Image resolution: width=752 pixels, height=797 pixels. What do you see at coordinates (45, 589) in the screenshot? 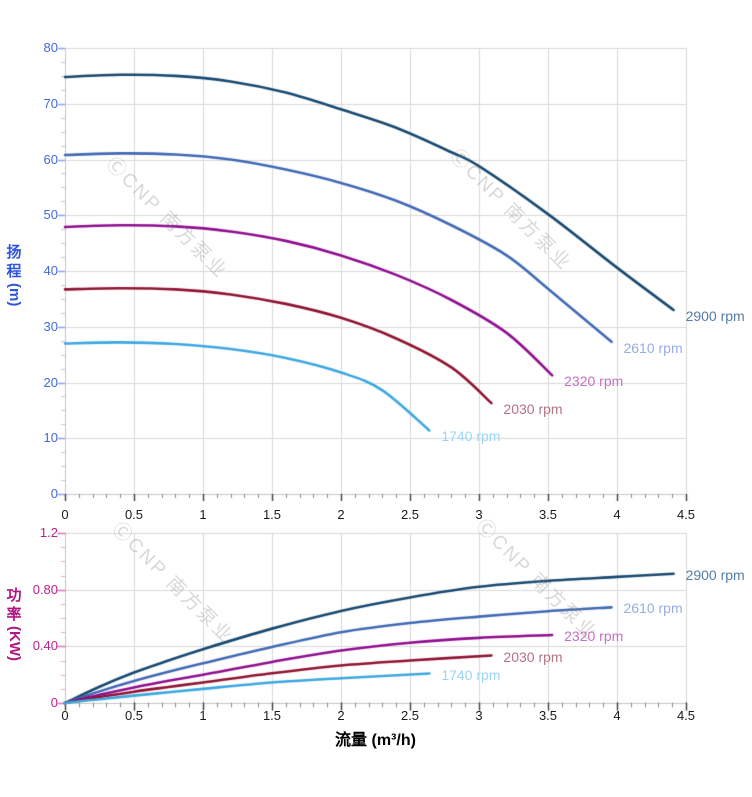
I see `y-tick-label: 0.80` at bounding box center [45, 589].